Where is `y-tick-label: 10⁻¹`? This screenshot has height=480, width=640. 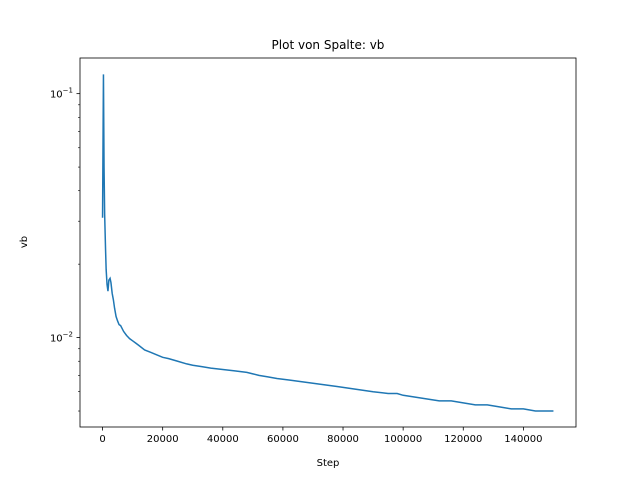 y-tick-label: 10⁻¹ is located at coordinates (61, 94).